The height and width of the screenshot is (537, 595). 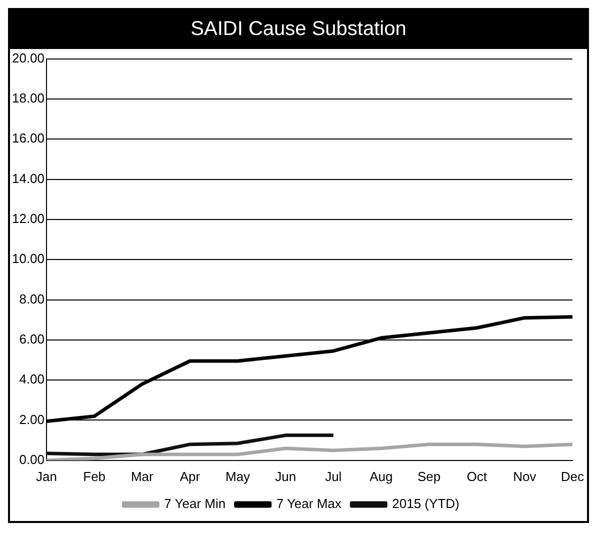 I want to click on x-tick-label: Jun, so click(x=285, y=476).